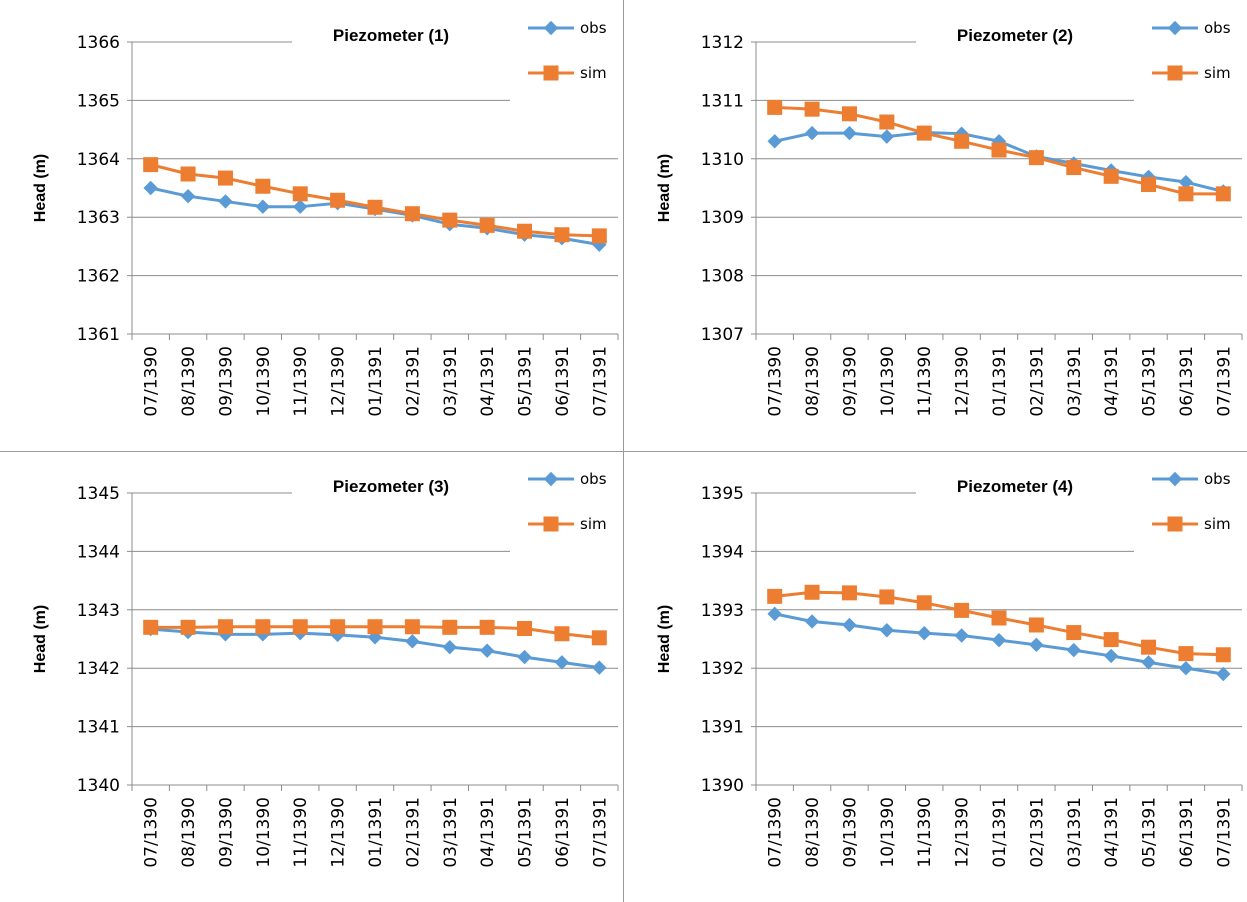 Image resolution: width=1247 pixels, height=902 pixels. What do you see at coordinates (1224, 832) in the screenshot?
I see `x-tick-label: 07/1391` at bounding box center [1224, 832].